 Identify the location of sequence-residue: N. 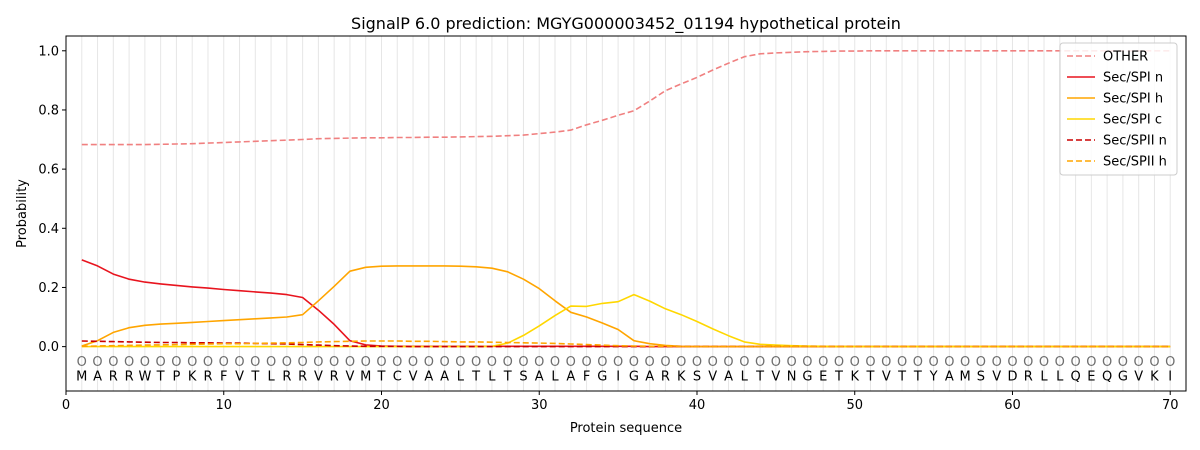
(792, 377).